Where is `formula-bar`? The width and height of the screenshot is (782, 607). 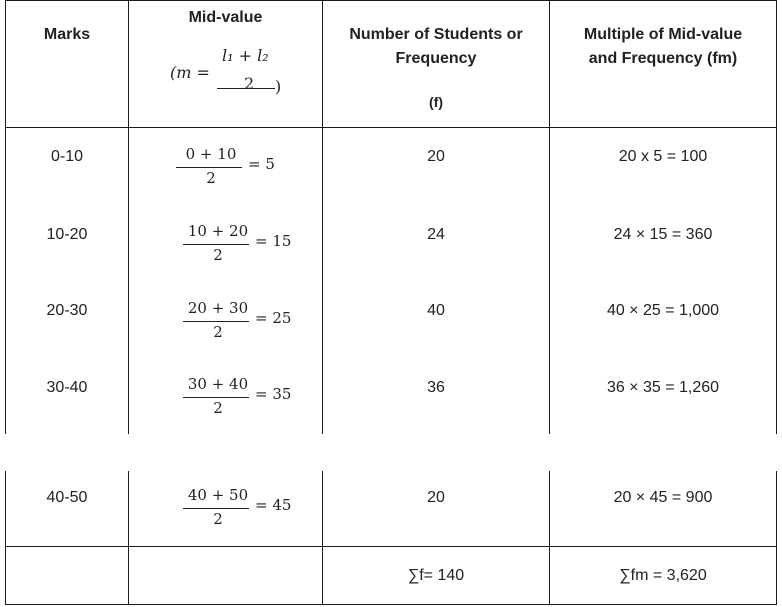 formula-bar is located at coordinates (246, 88).